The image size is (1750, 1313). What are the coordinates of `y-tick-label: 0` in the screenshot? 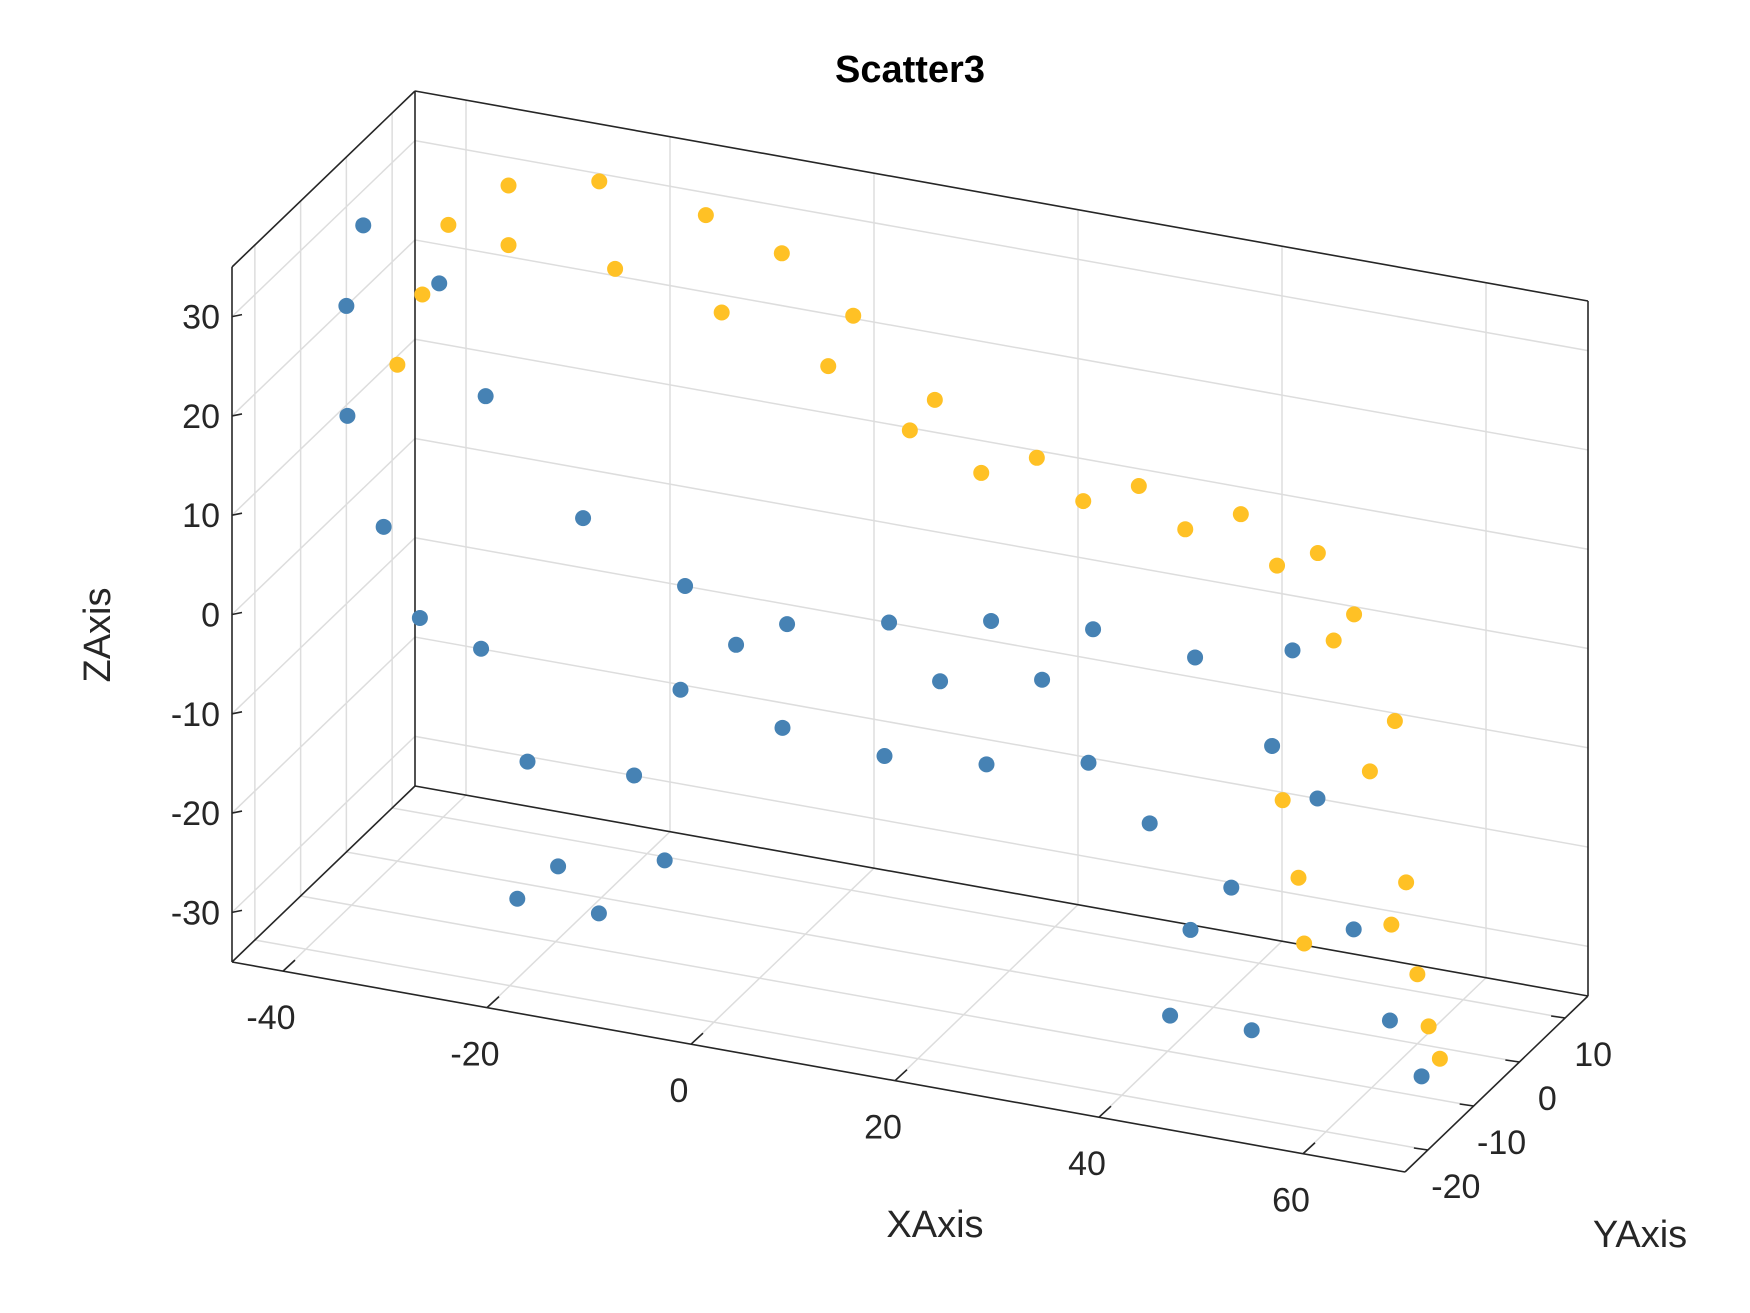 It's located at (1547, 1099).